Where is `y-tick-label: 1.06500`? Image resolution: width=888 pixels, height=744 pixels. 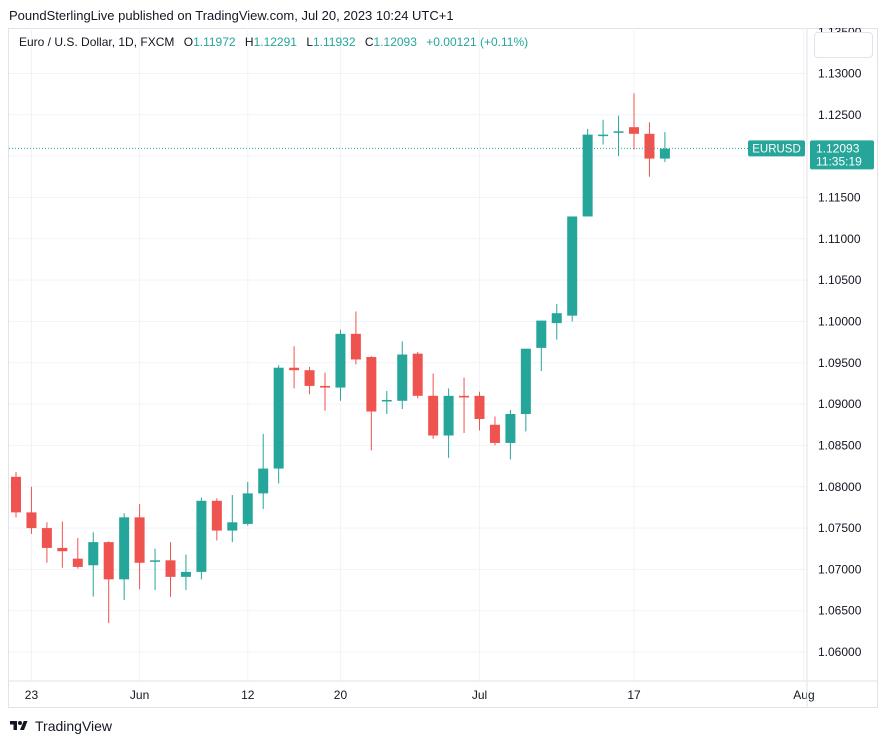
y-tick-label: 1.06500 is located at coordinates (840, 611).